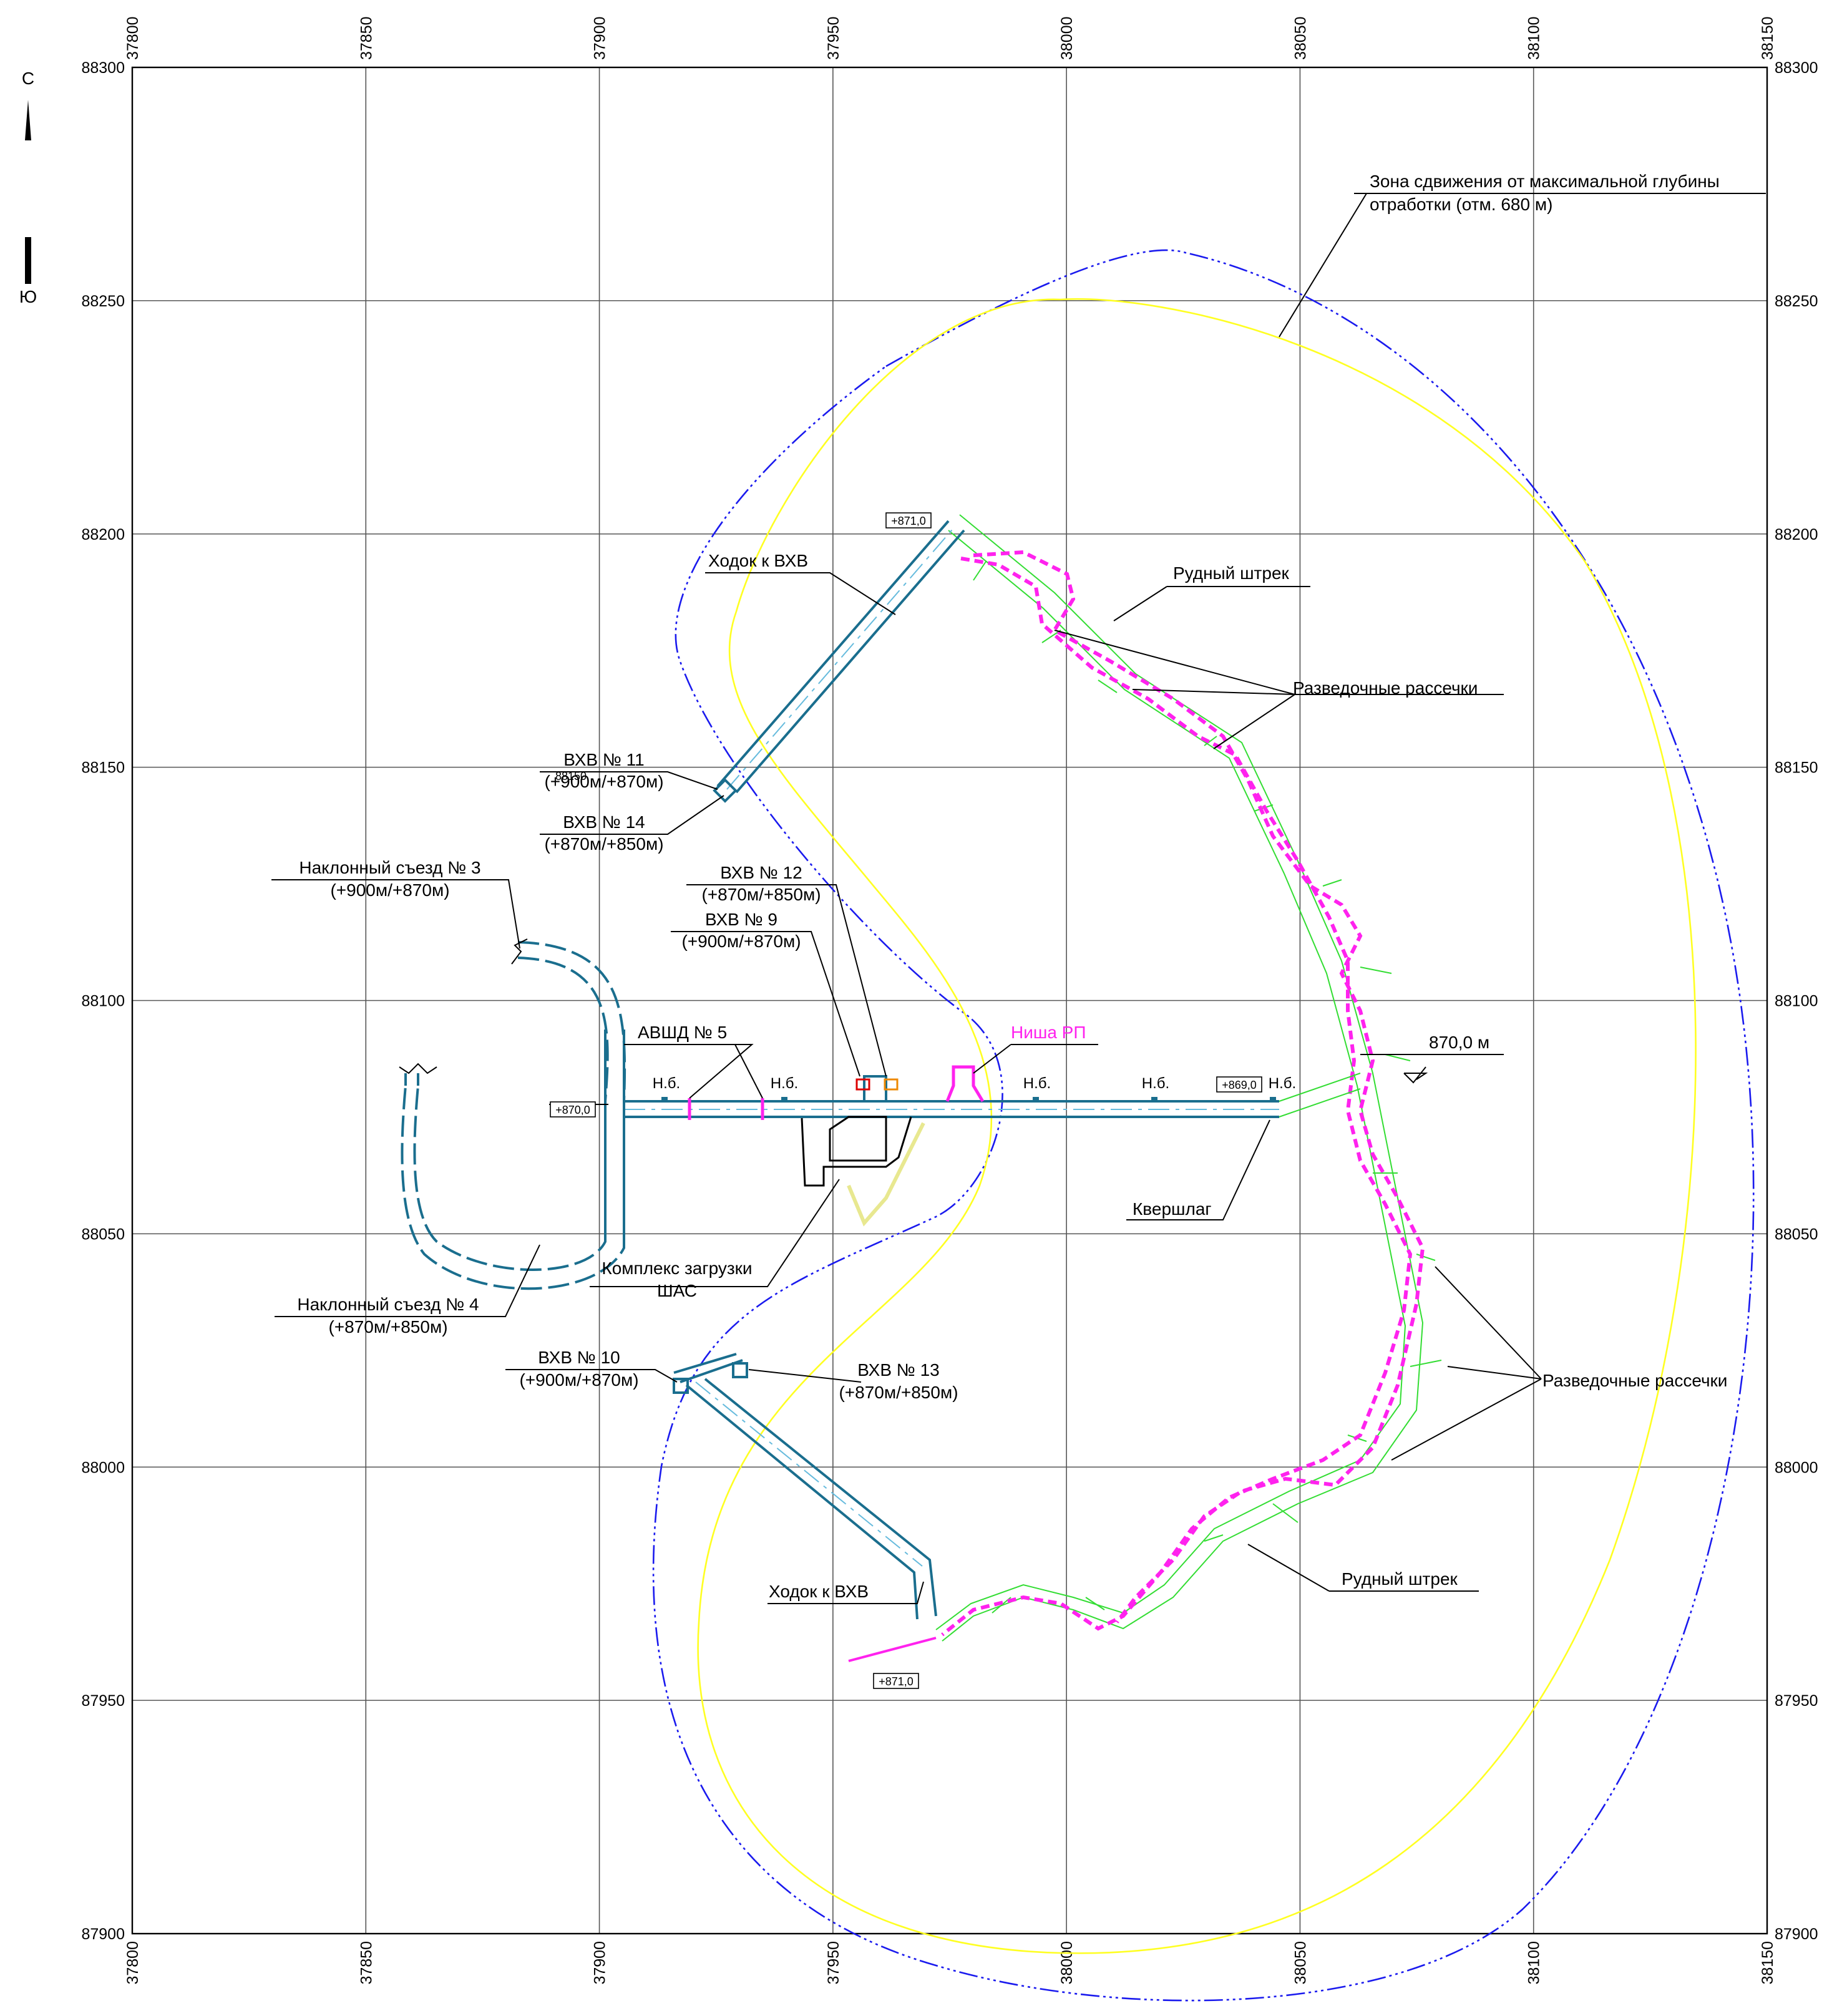  I want to click on vxv-markers, so click(877, 1084).